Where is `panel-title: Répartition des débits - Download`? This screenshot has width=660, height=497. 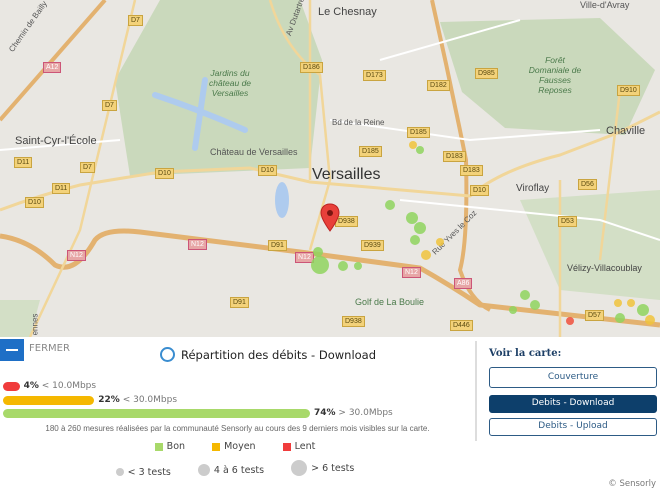
panel-title: Répartition des débits - Download is located at coordinates (268, 354).